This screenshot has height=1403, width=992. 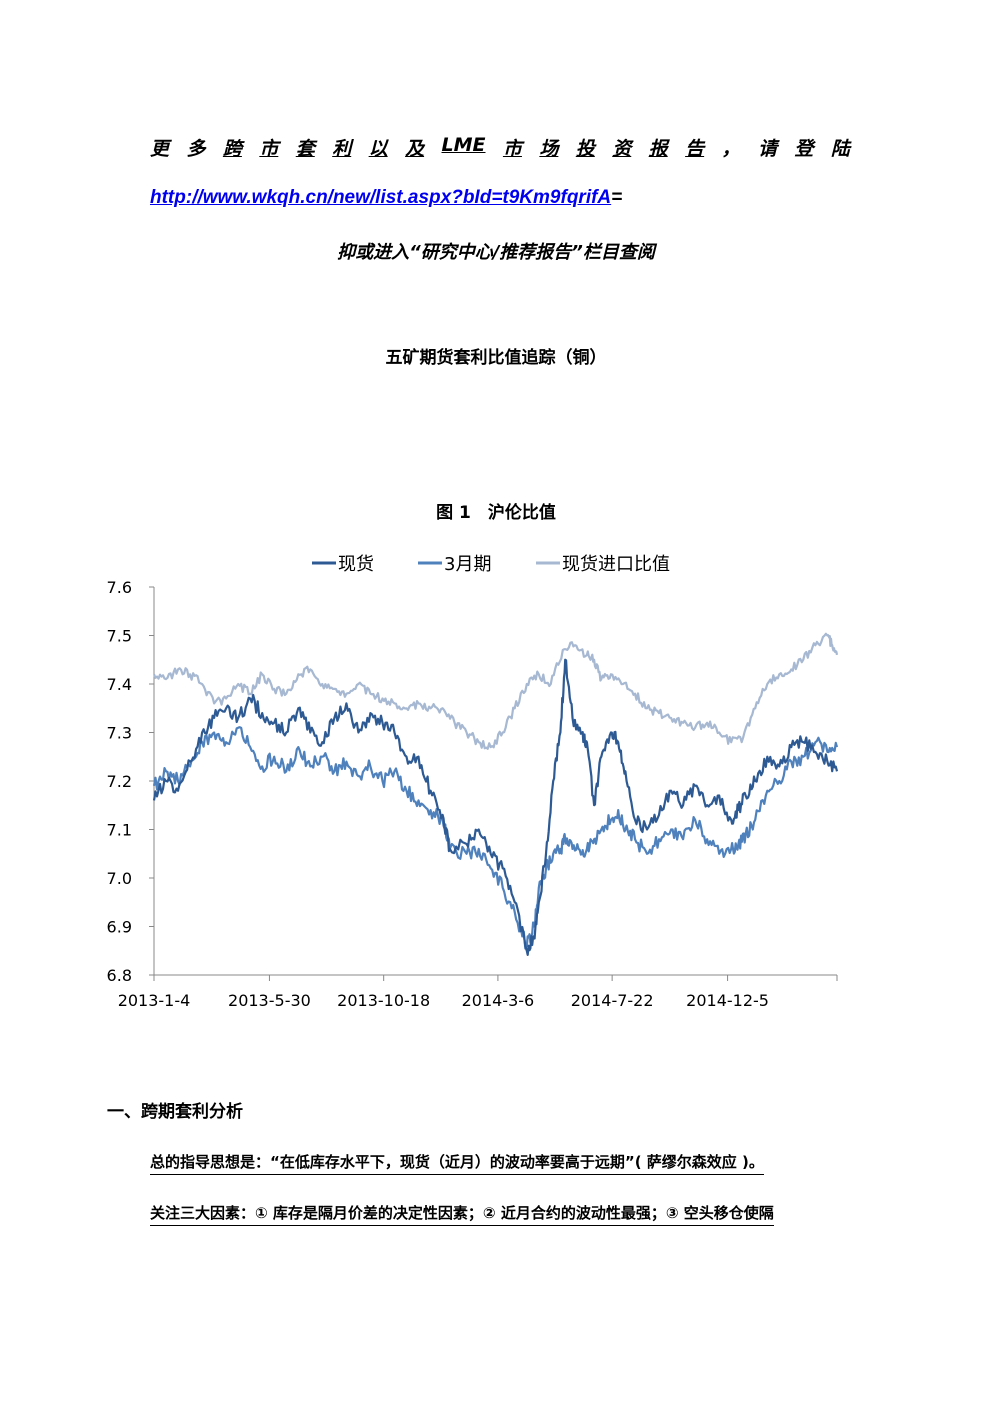 What do you see at coordinates (119, 684) in the screenshot?
I see `y-tick-label: 7.4` at bounding box center [119, 684].